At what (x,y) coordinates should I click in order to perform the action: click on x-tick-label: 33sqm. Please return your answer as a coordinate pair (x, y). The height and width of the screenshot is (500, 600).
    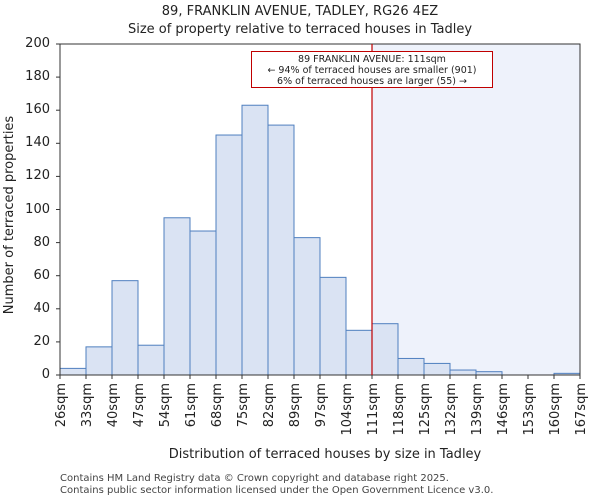
    Looking at the image, I should click on (87, 405).